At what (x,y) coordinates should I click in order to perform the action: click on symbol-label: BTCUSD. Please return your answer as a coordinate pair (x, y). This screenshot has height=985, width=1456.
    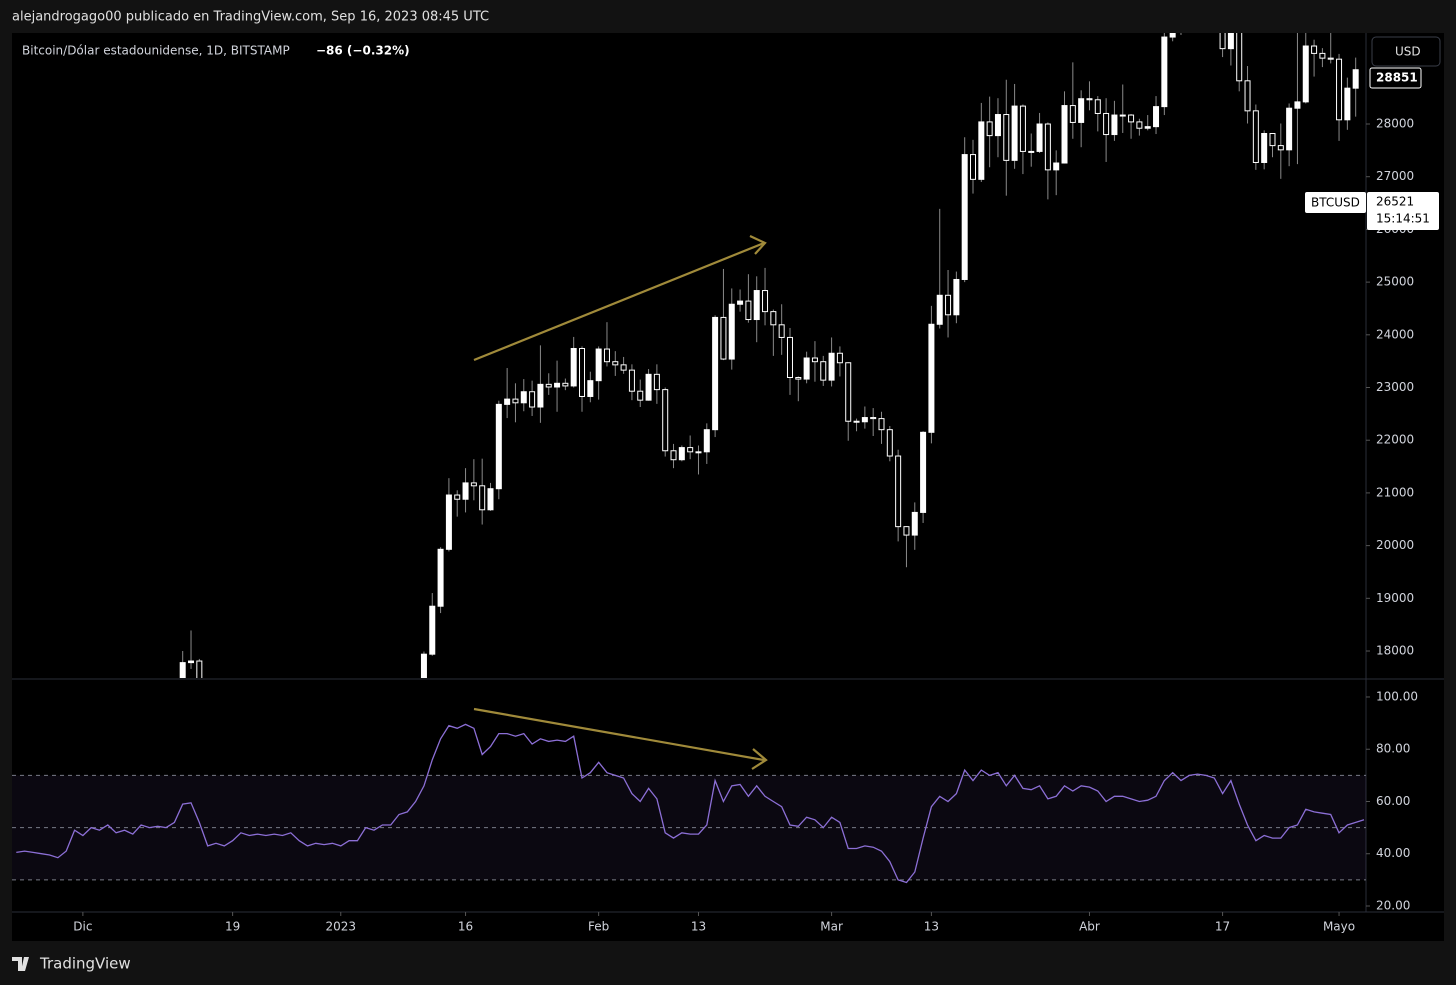
    Looking at the image, I should click on (1335, 203).